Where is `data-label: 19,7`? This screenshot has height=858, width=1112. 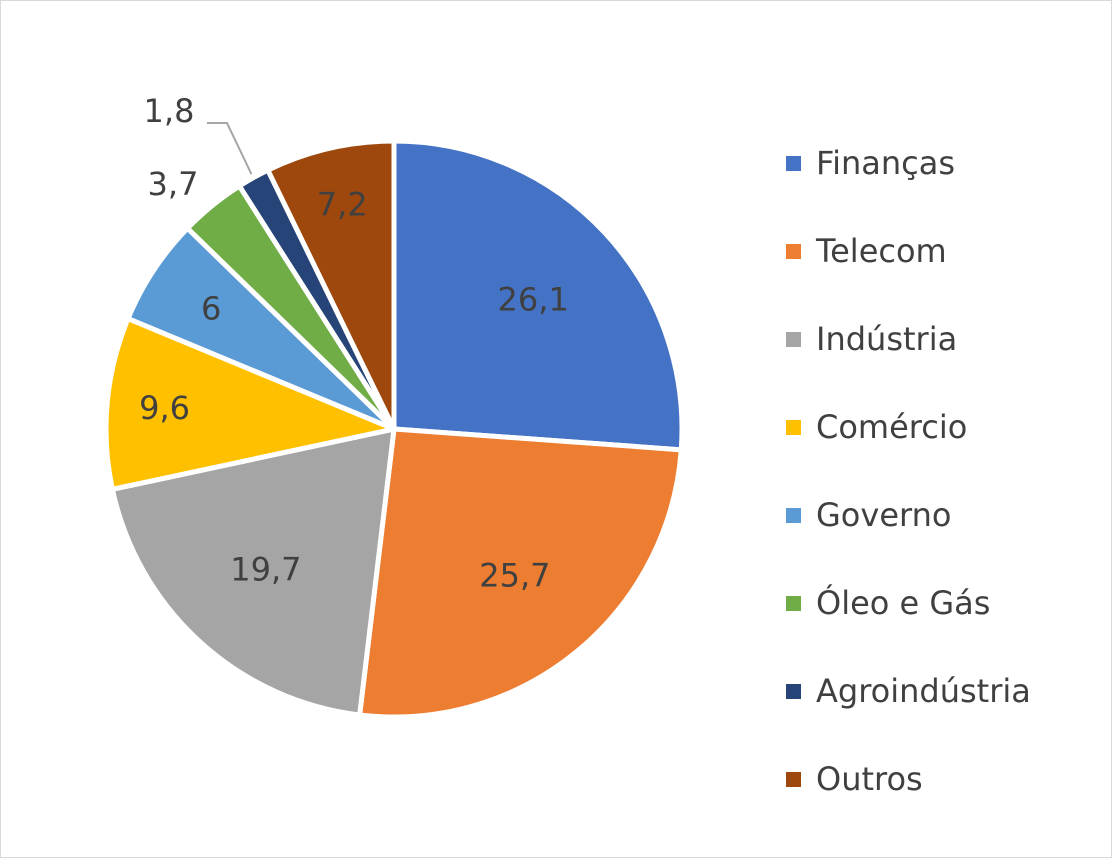 data-label: 19,7 is located at coordinates (265, 569).